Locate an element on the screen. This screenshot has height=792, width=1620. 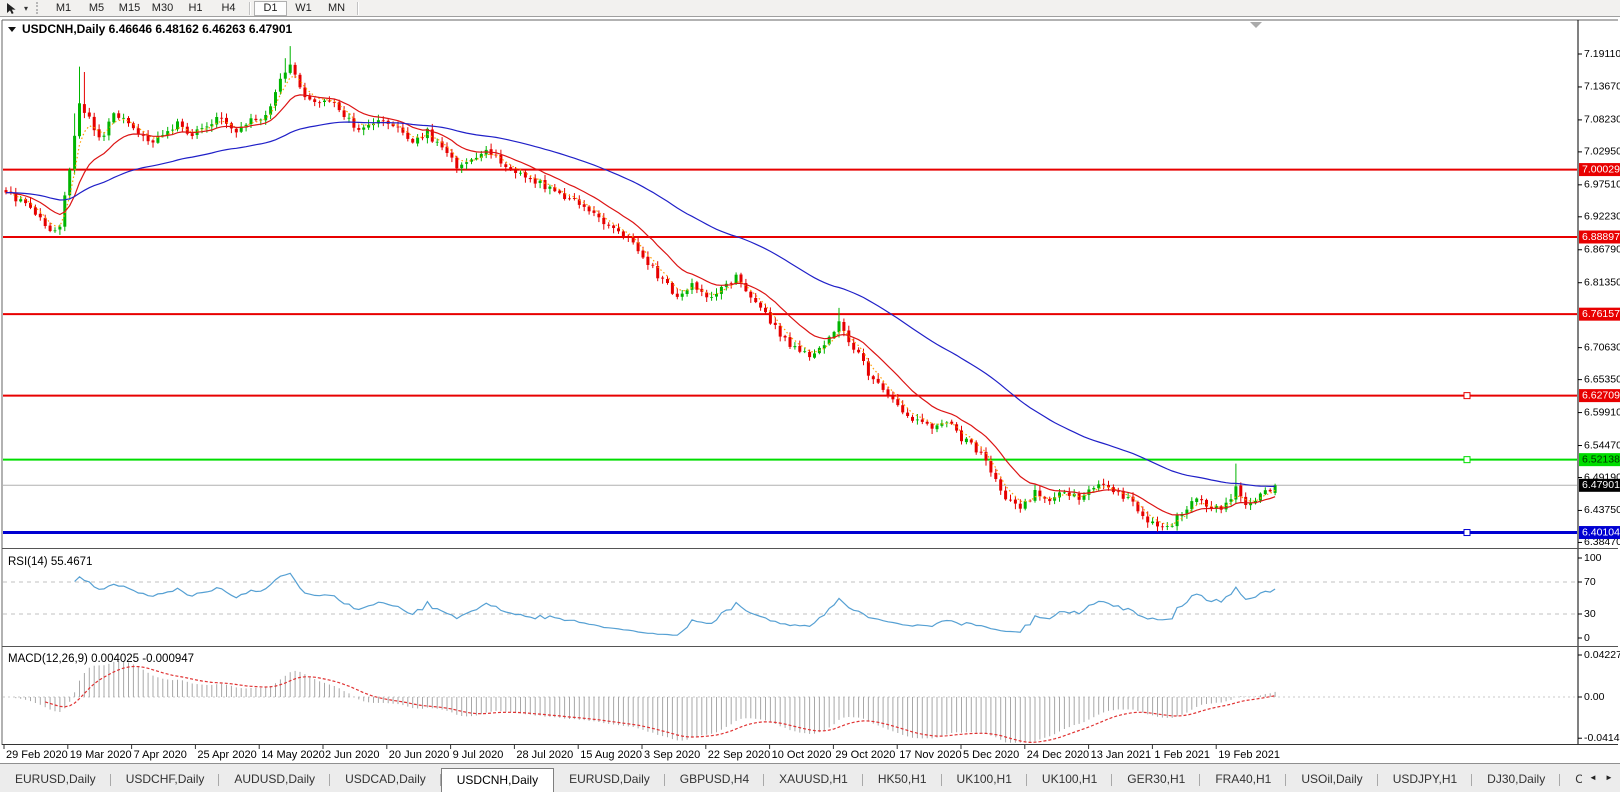
splitter-arrow-icon is located at coordinates (1256, 25).